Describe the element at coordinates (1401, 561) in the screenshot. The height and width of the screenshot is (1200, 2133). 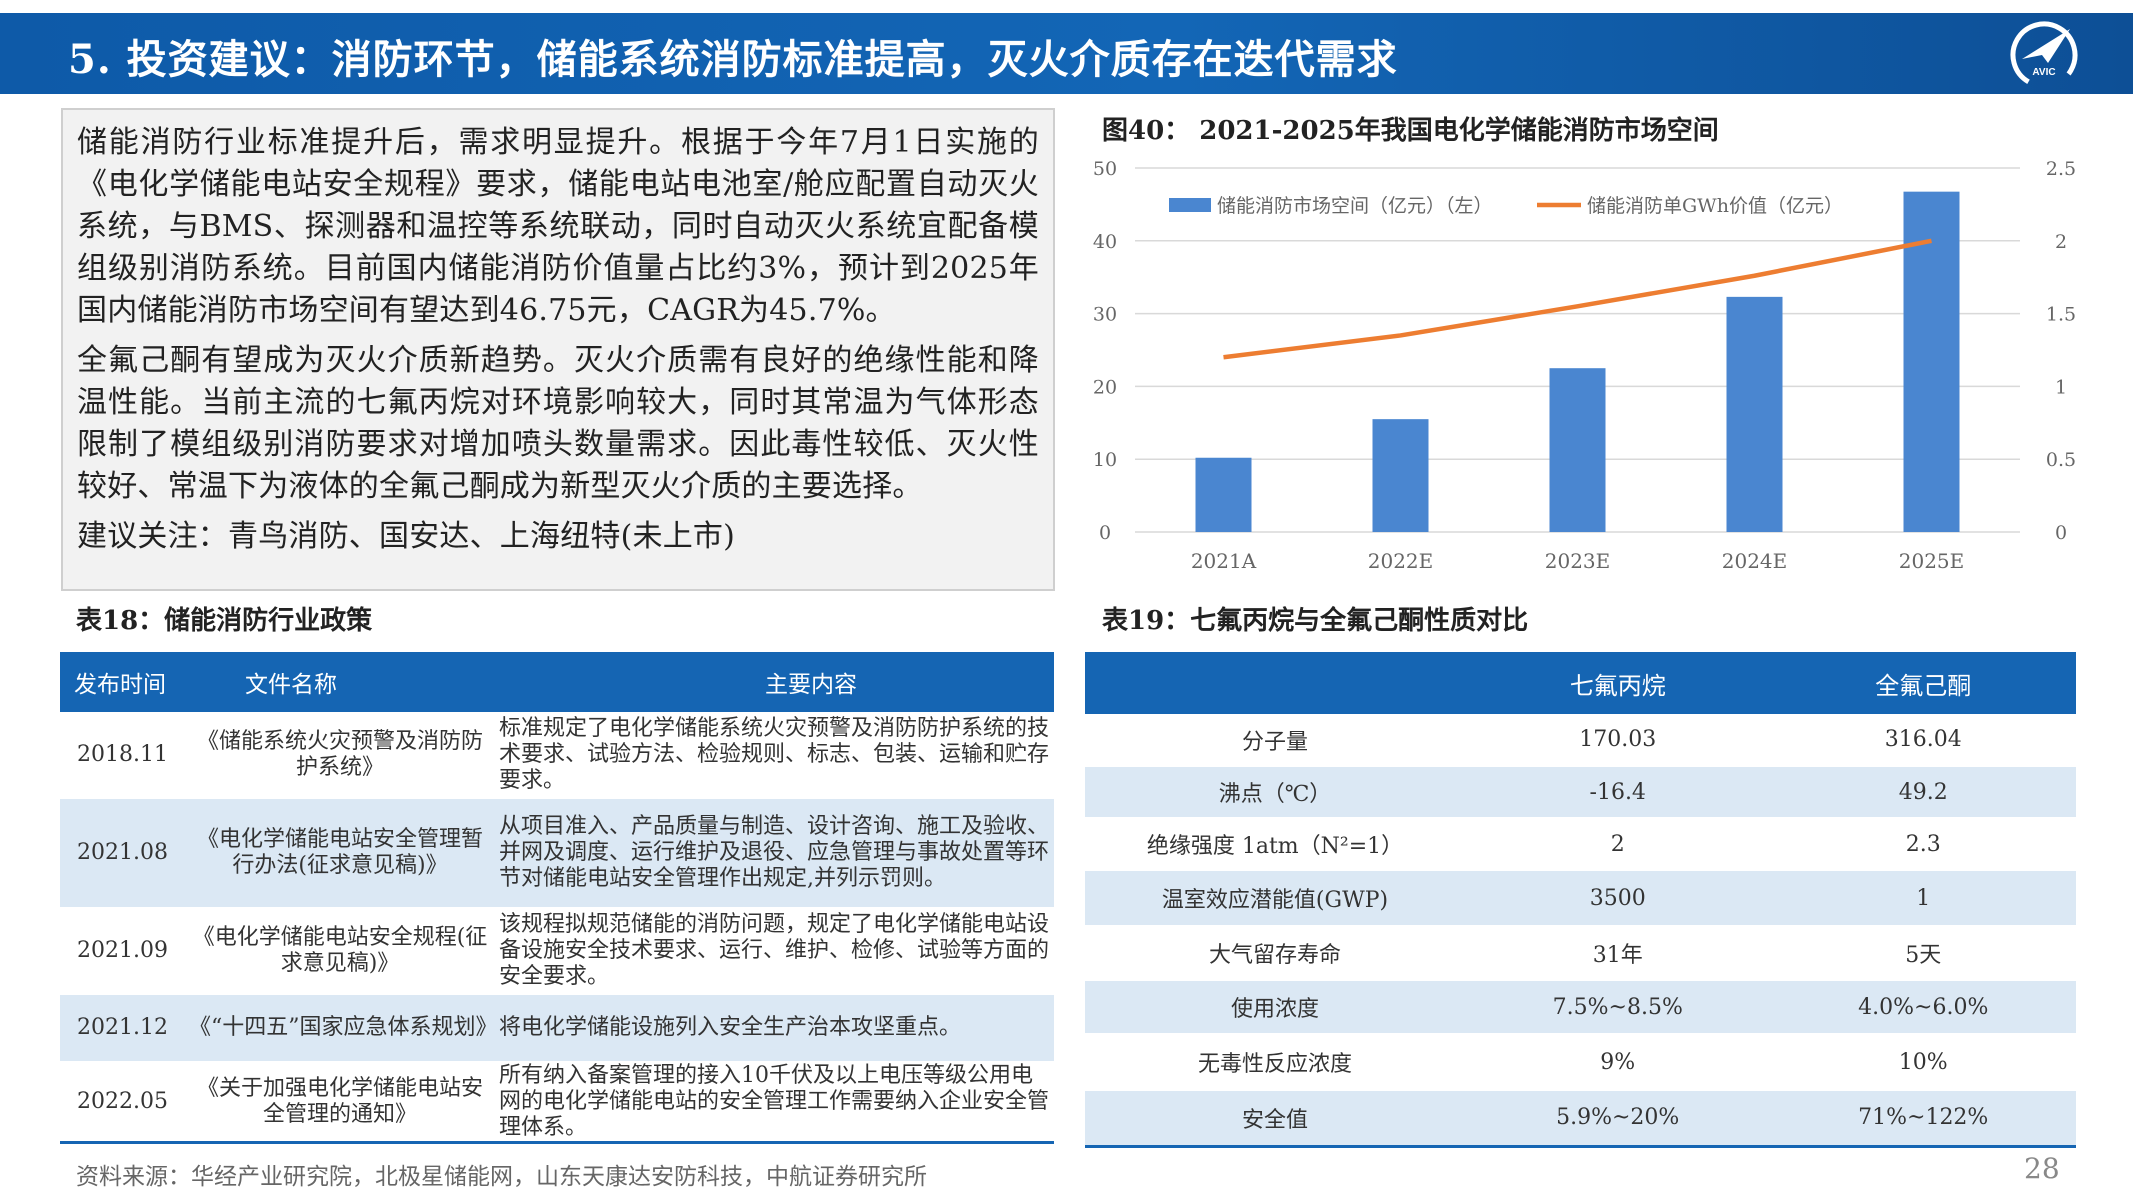
I see `x-tick-label: 2022E` at that location.